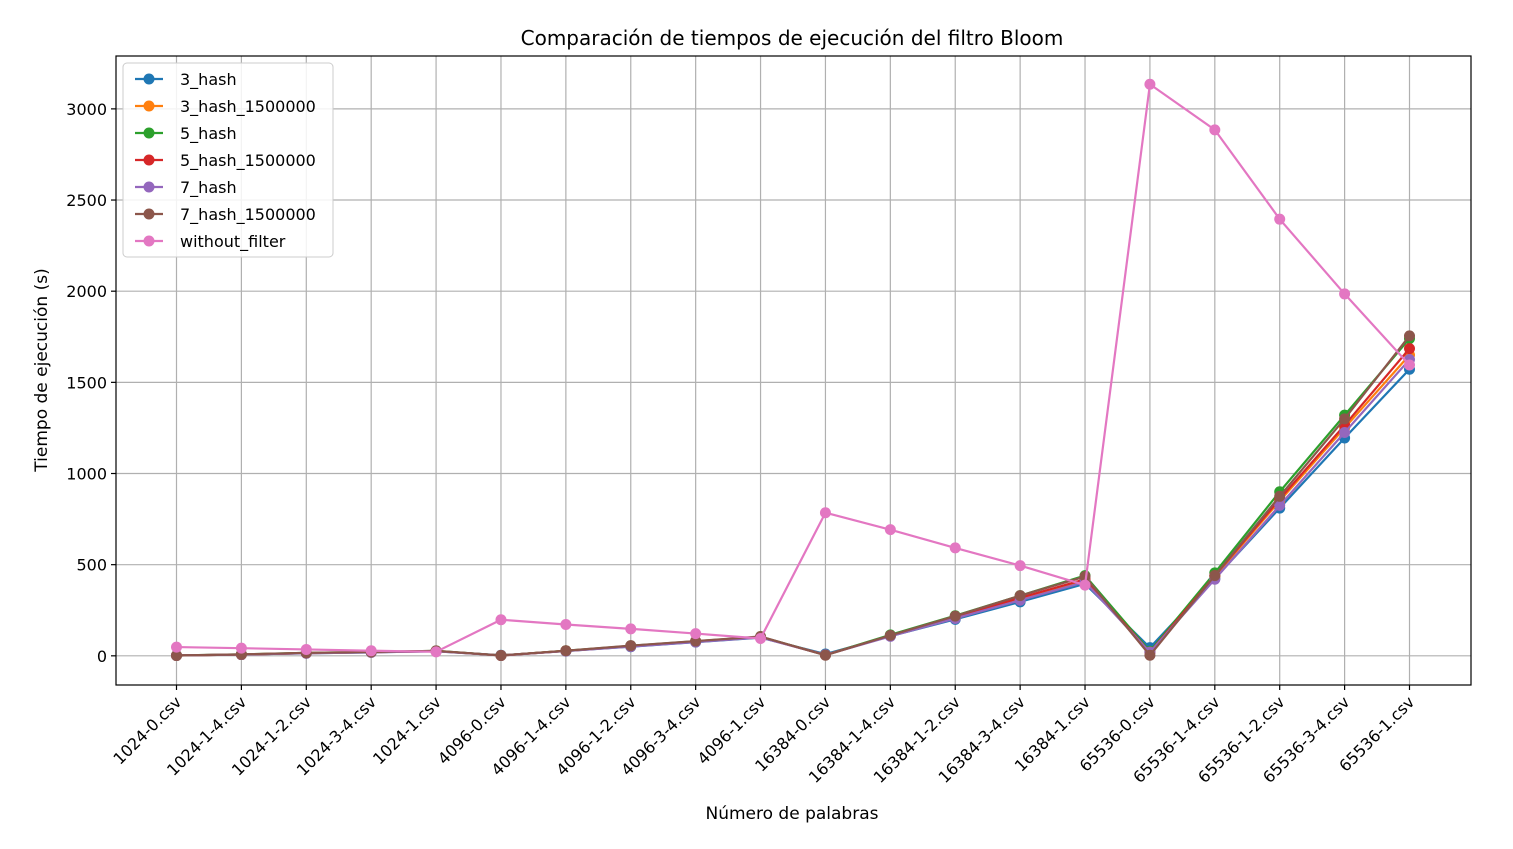 The width and height of the screenshot is (1513, 849). I want to click on legend-frame, so click(228, 160).